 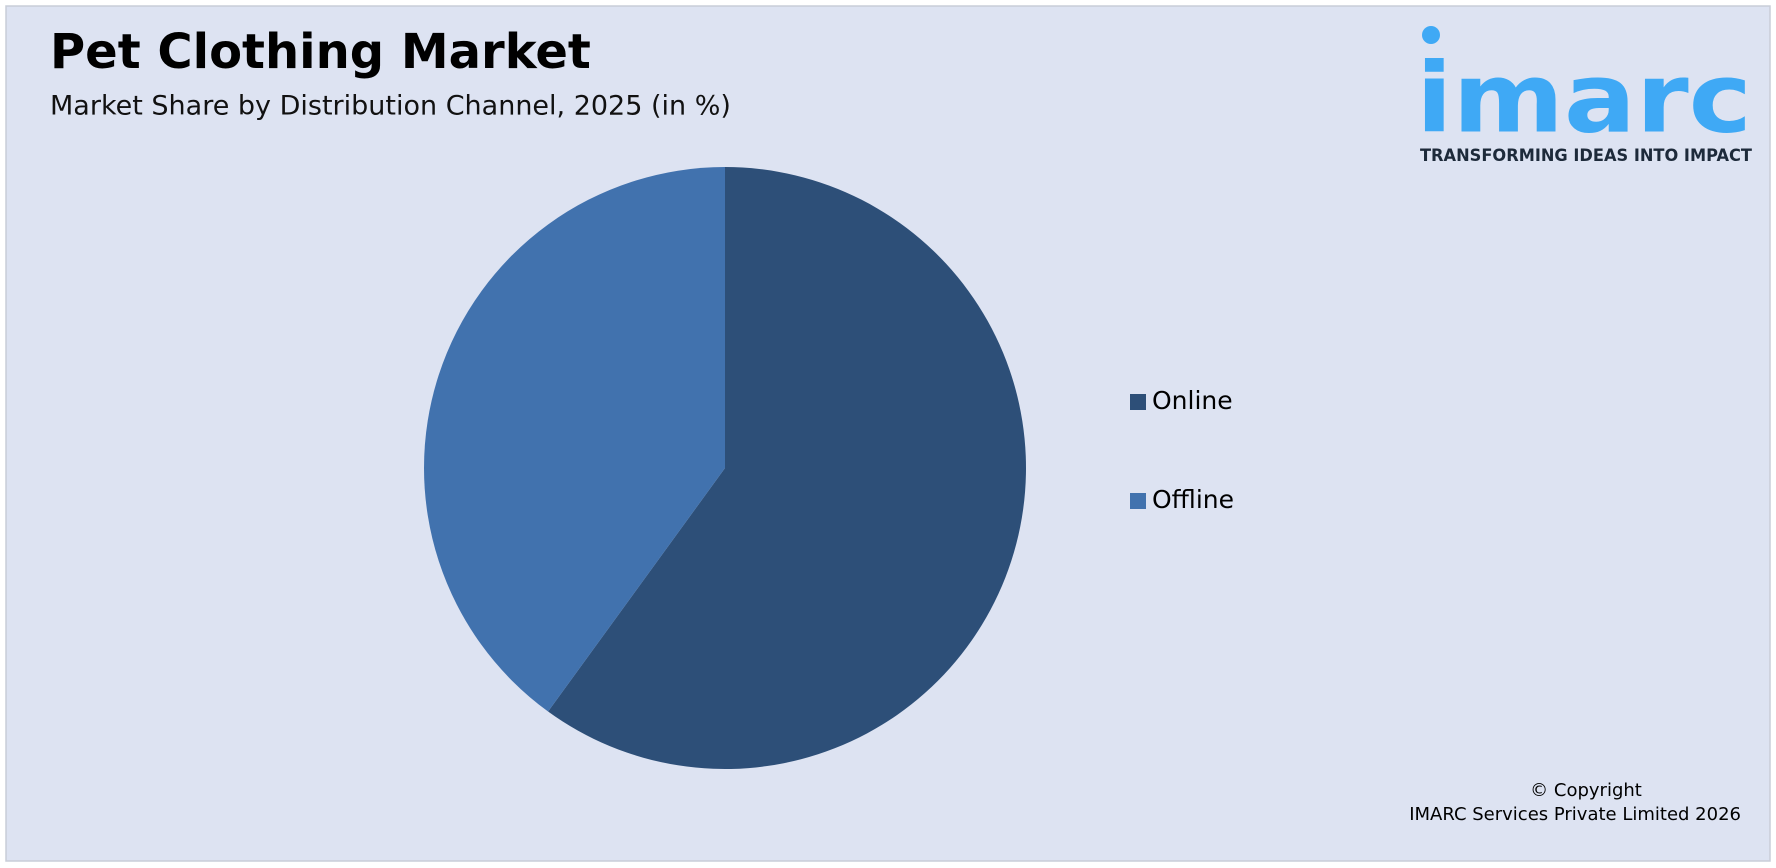 I want to click on copyright: © Copyright, so click(x=1586, y=790).